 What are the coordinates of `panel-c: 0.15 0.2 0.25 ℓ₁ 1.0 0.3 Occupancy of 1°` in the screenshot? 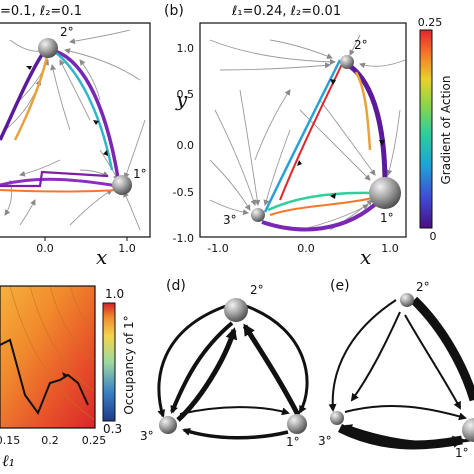 It's located at (68, 377).